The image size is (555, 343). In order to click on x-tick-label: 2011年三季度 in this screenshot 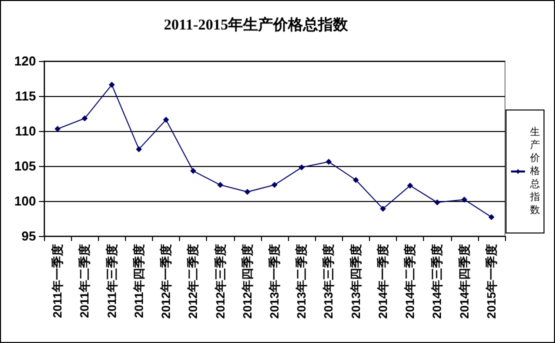, I will do `click(111, 281)`.